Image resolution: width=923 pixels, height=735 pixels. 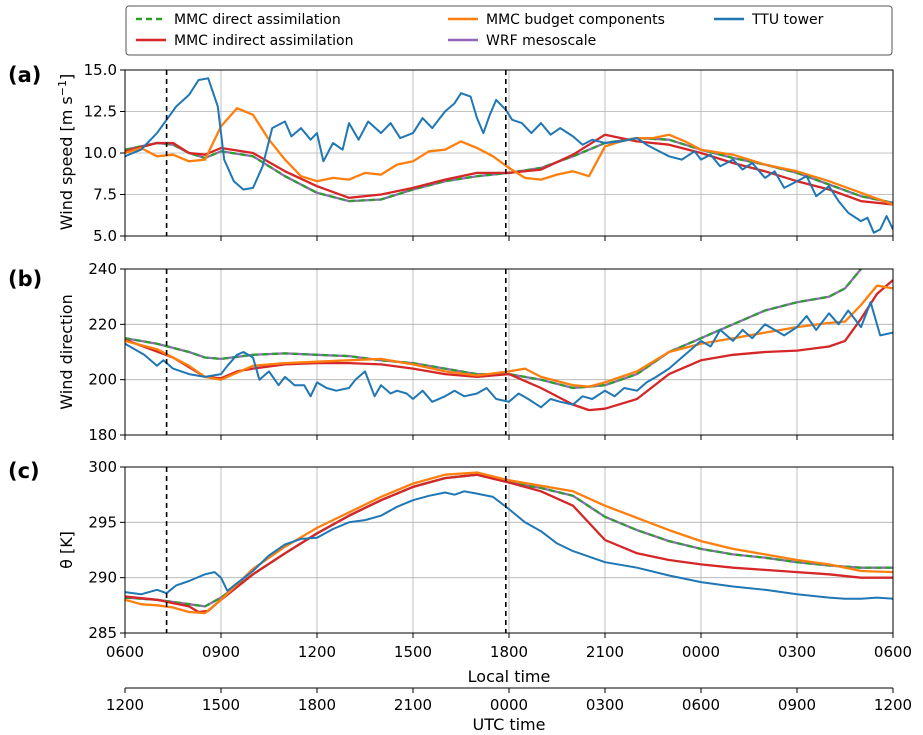 I want to click on y-tick-label-c-2: 295, so click(x=102, y=522).